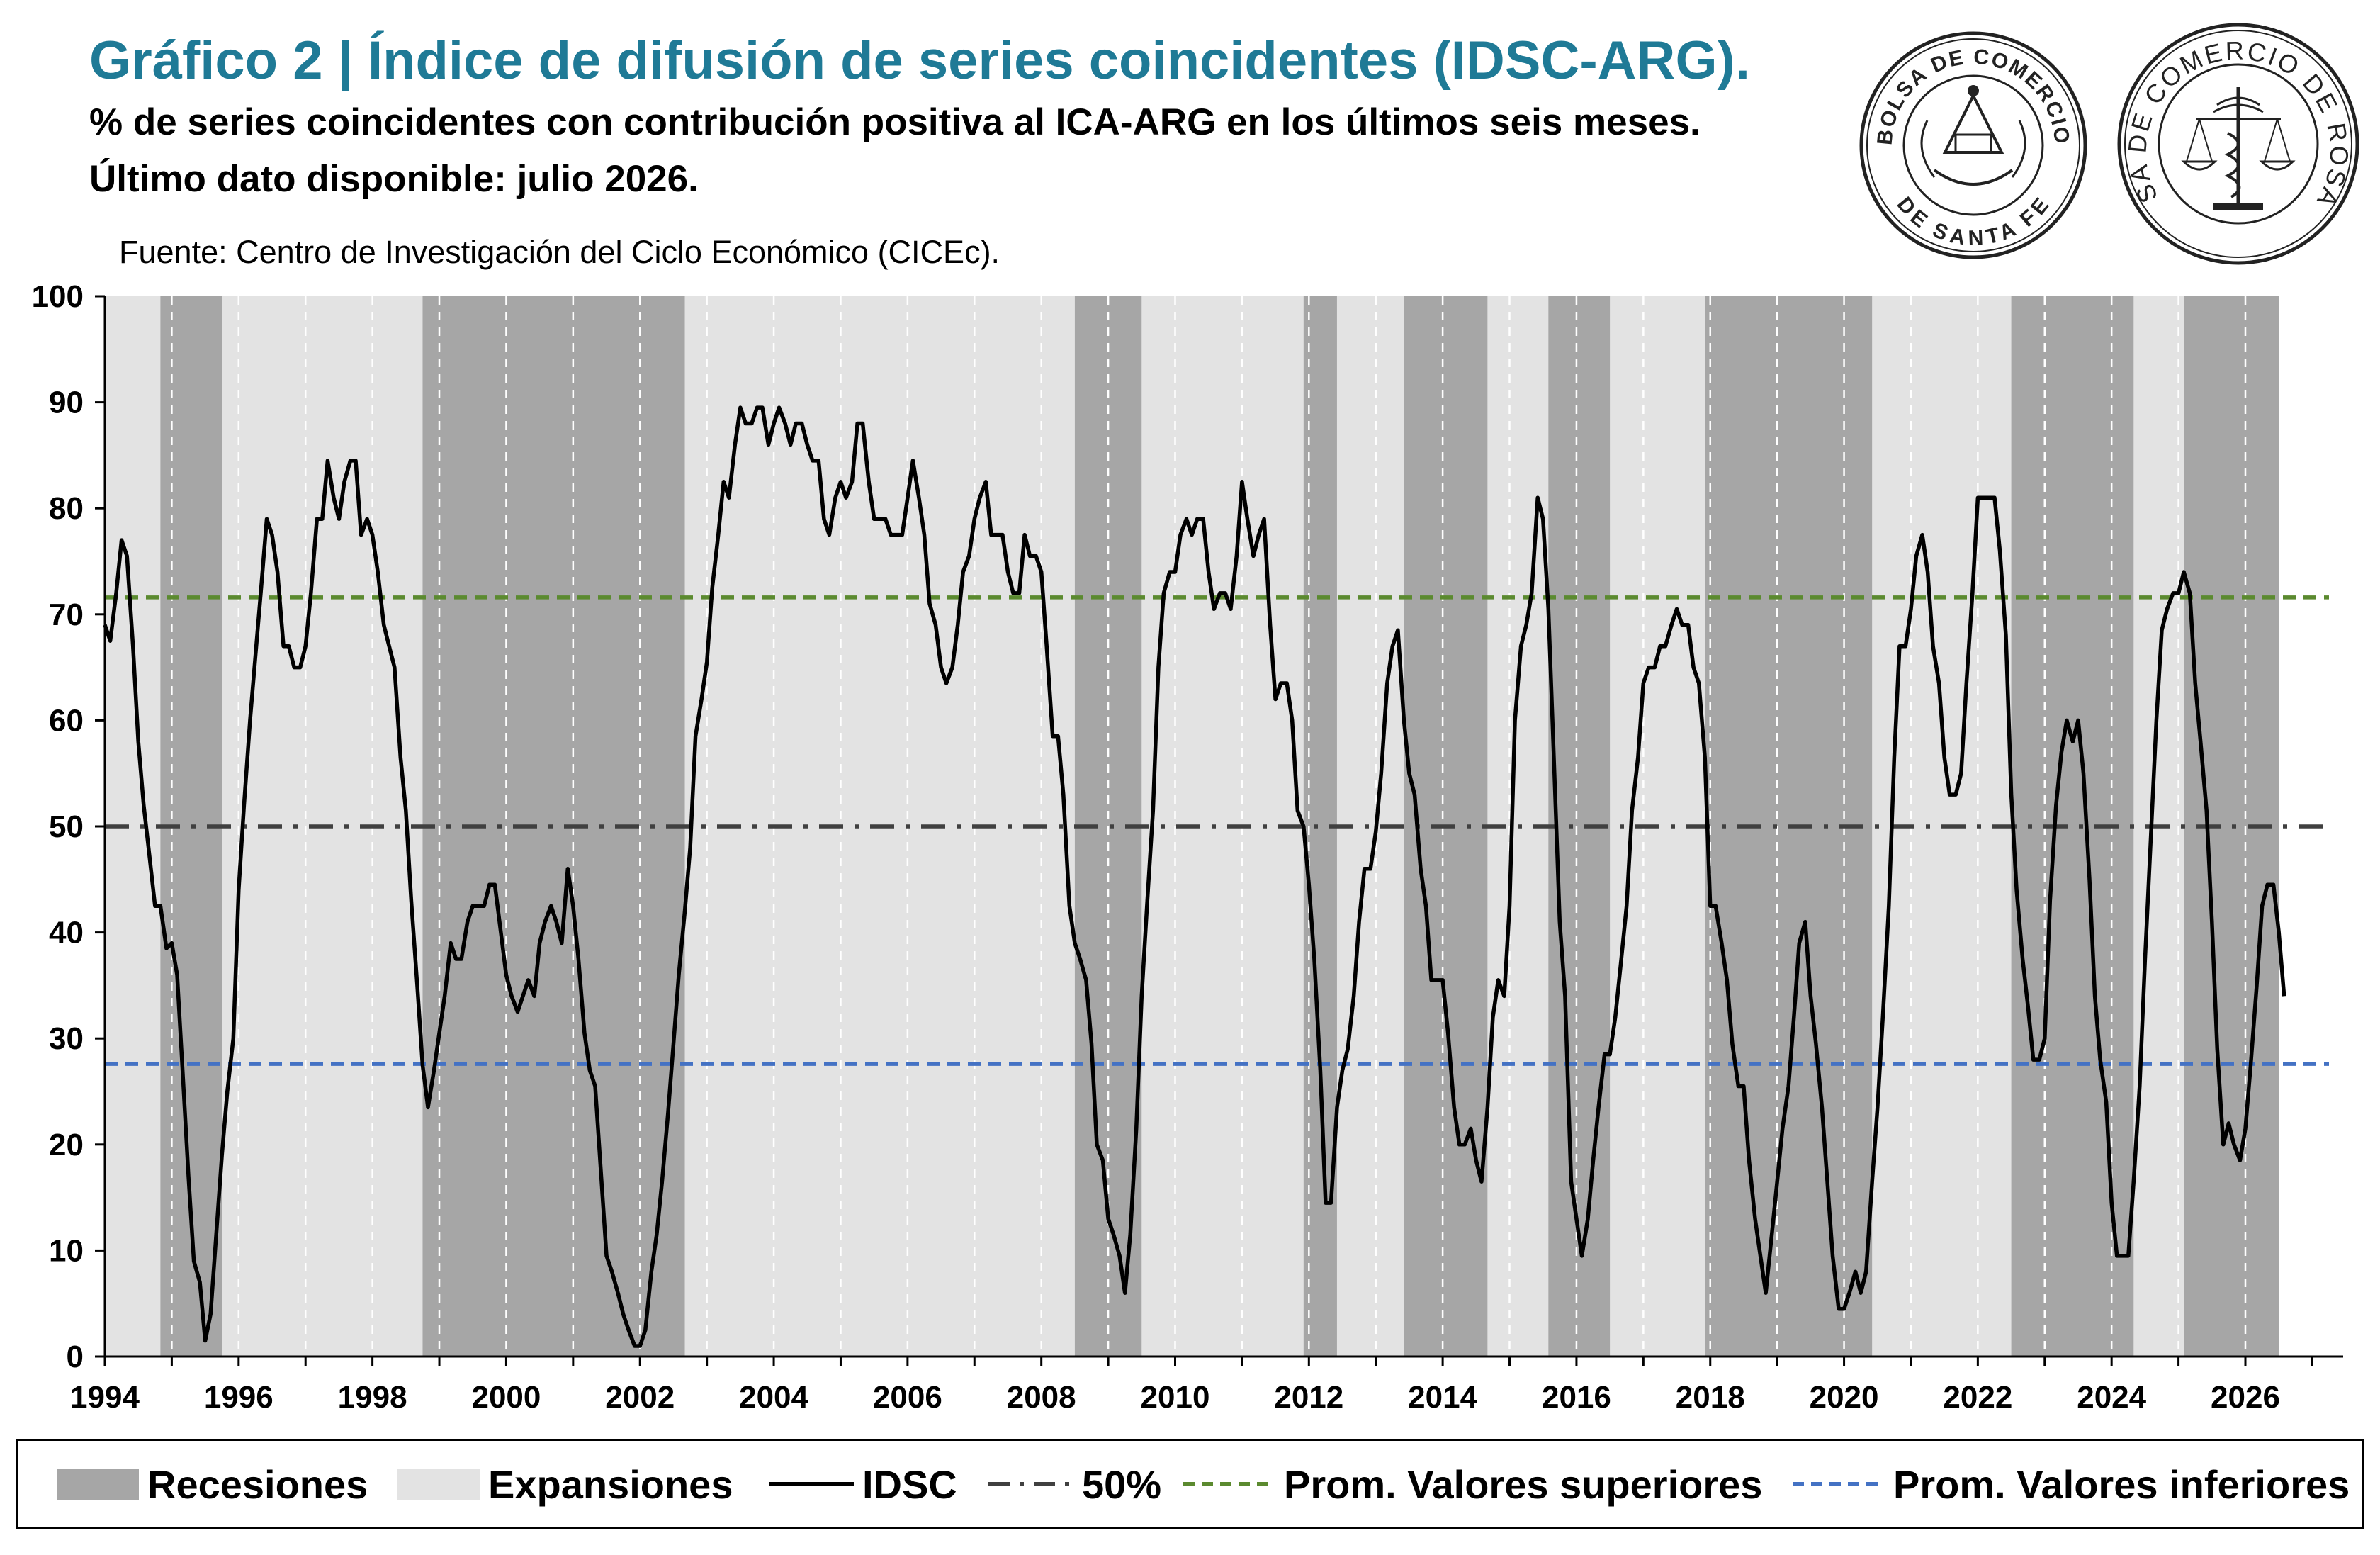 This screenshot has width=2380, height=1555. I want to click on x-tick-label-2018: 2018, so click(1711, 1397).